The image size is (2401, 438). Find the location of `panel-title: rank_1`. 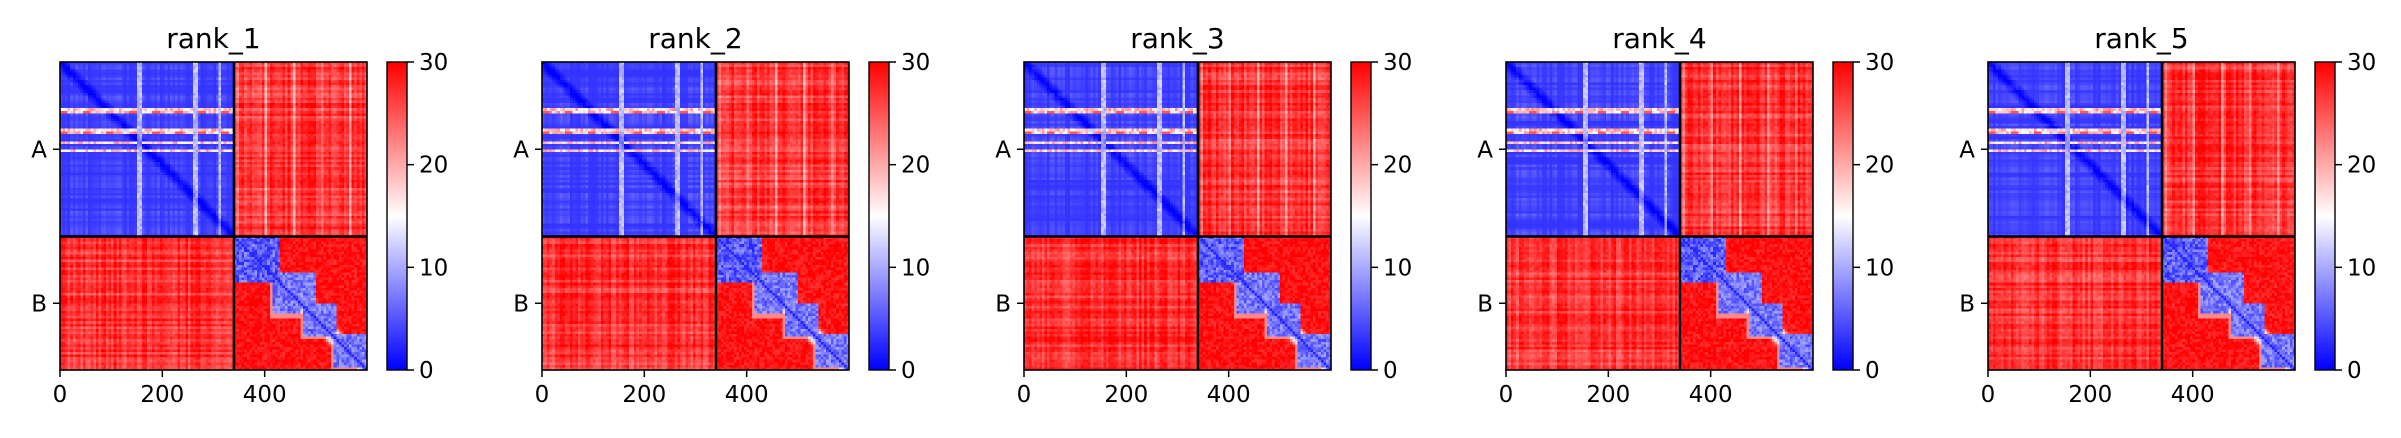

panel-title: rank_1 is located at coordinates (213, 38).